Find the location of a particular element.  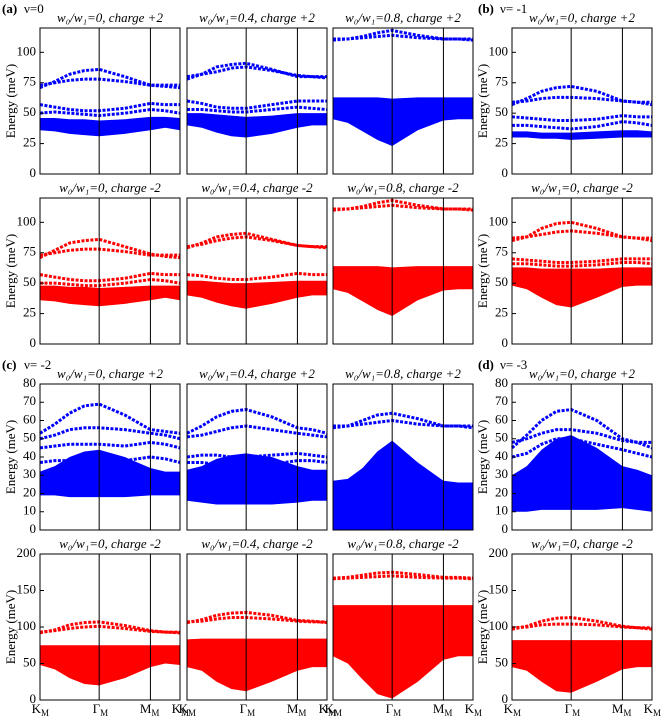

y-tick-label: 30 is located at coordinates (501, 473).